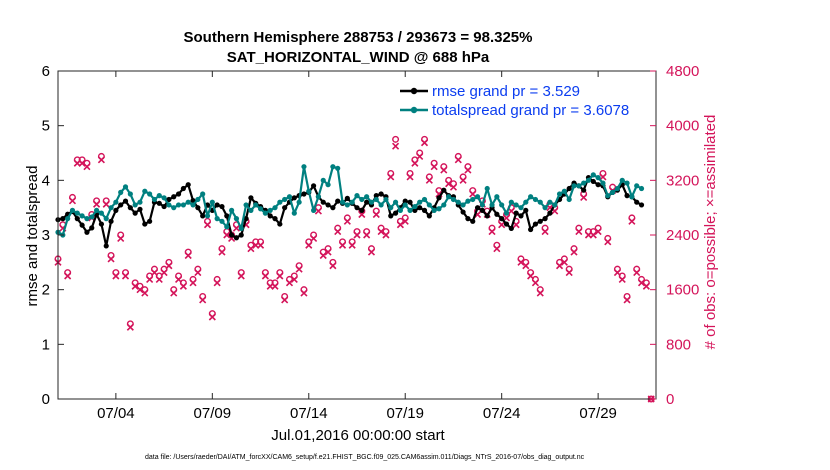 This screenshot has height=470, width=830. I want to click on left-y-tick-label: 0, so click(46, 399).